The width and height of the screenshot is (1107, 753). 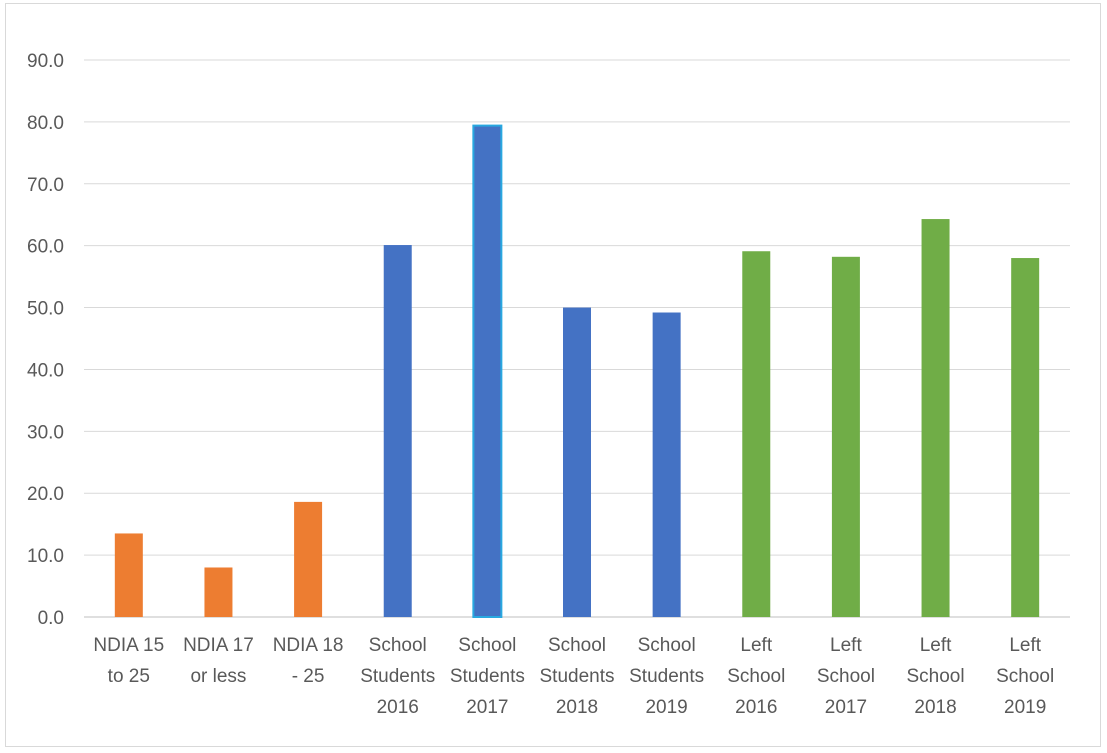 I want to click on y-tick-label: 30.0, so click(x=45, y=432).